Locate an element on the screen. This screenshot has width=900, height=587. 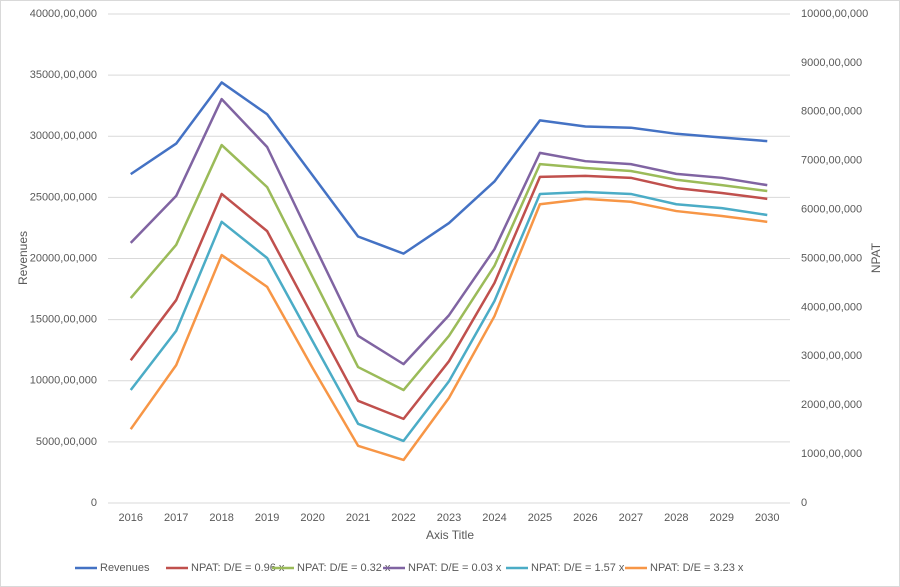
y-tick-label: 10000,00,000 is located at coordinates (63, 381).